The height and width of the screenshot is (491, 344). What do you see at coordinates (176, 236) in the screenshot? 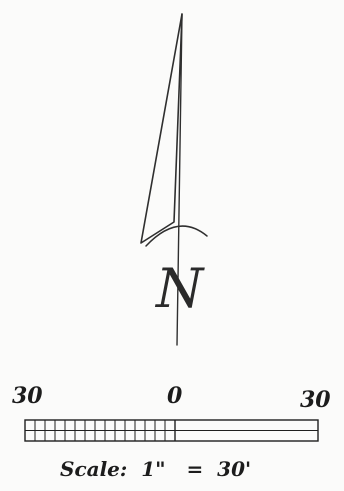
I see `north-arrow-arc` at bounding box center [176, 236].